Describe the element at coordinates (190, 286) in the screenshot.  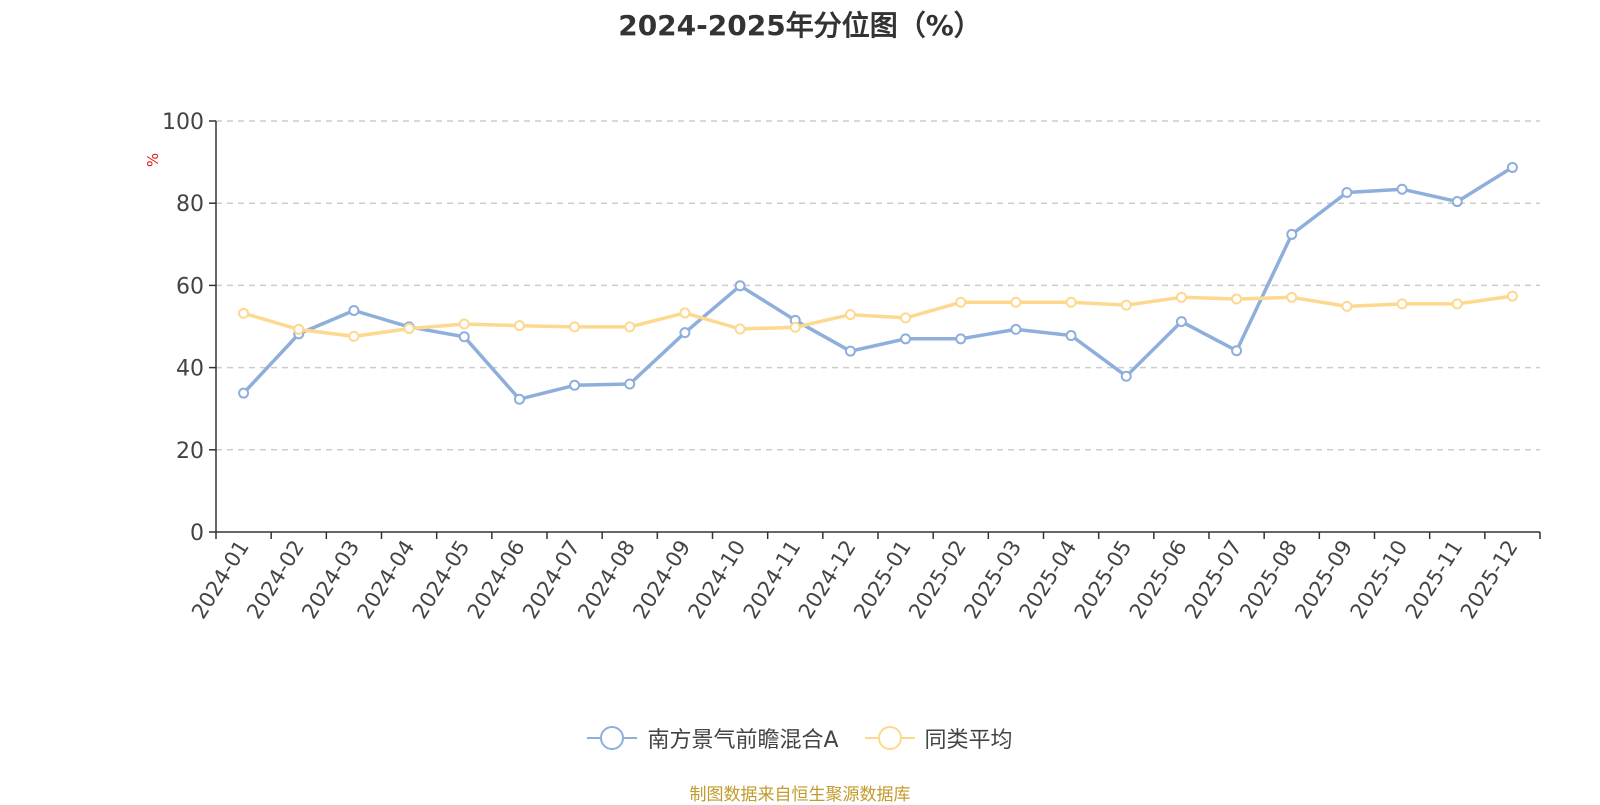
I see `y-tick-label: 60` at that location.